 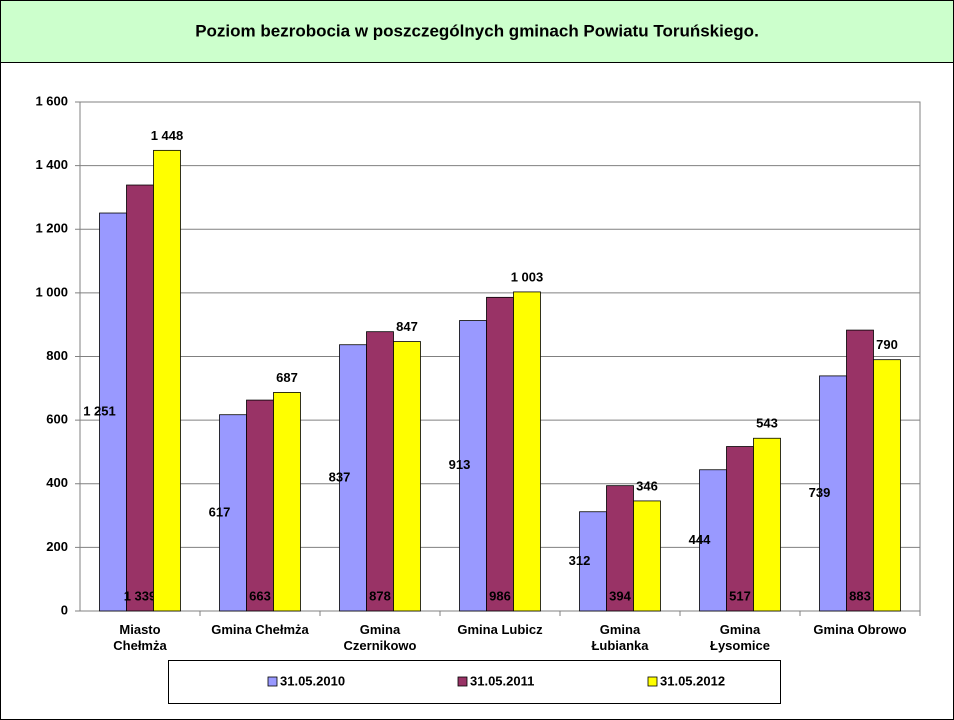 What do you see at coordinates (647, 485) in the screenshot?
I see `data-label: 346` at bounding box center [647, 485].